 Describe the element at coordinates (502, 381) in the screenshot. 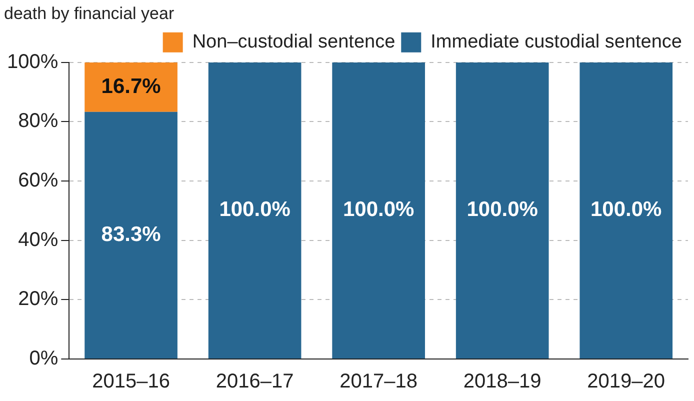

I see `x-tick-label: 2018–19` at that location.